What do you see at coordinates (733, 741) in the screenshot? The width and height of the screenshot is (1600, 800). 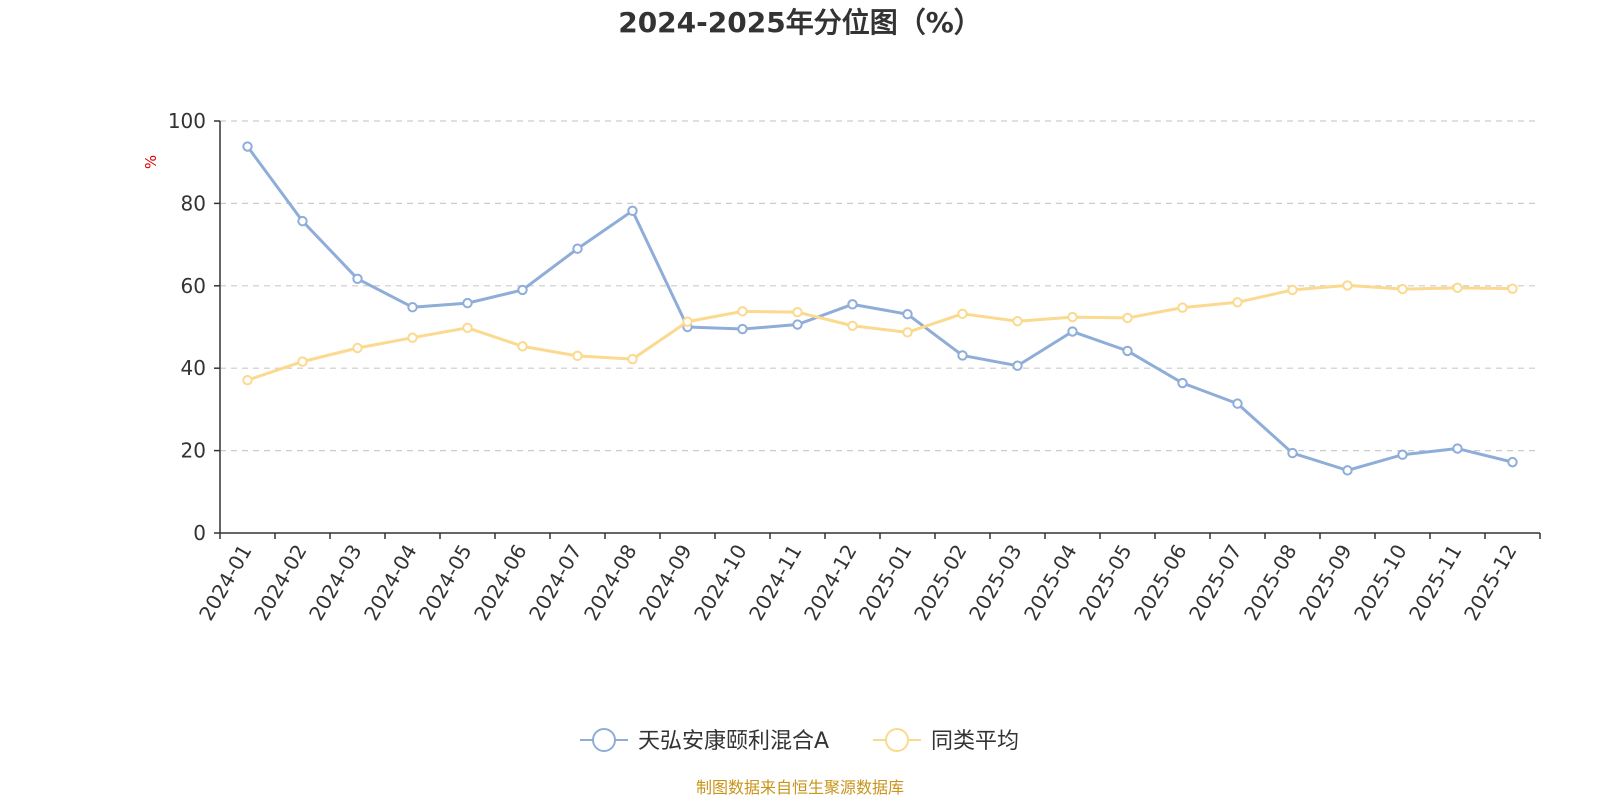 I see `legend-label: 天弘安康颐利混合A` at bounding box center [733, 741].